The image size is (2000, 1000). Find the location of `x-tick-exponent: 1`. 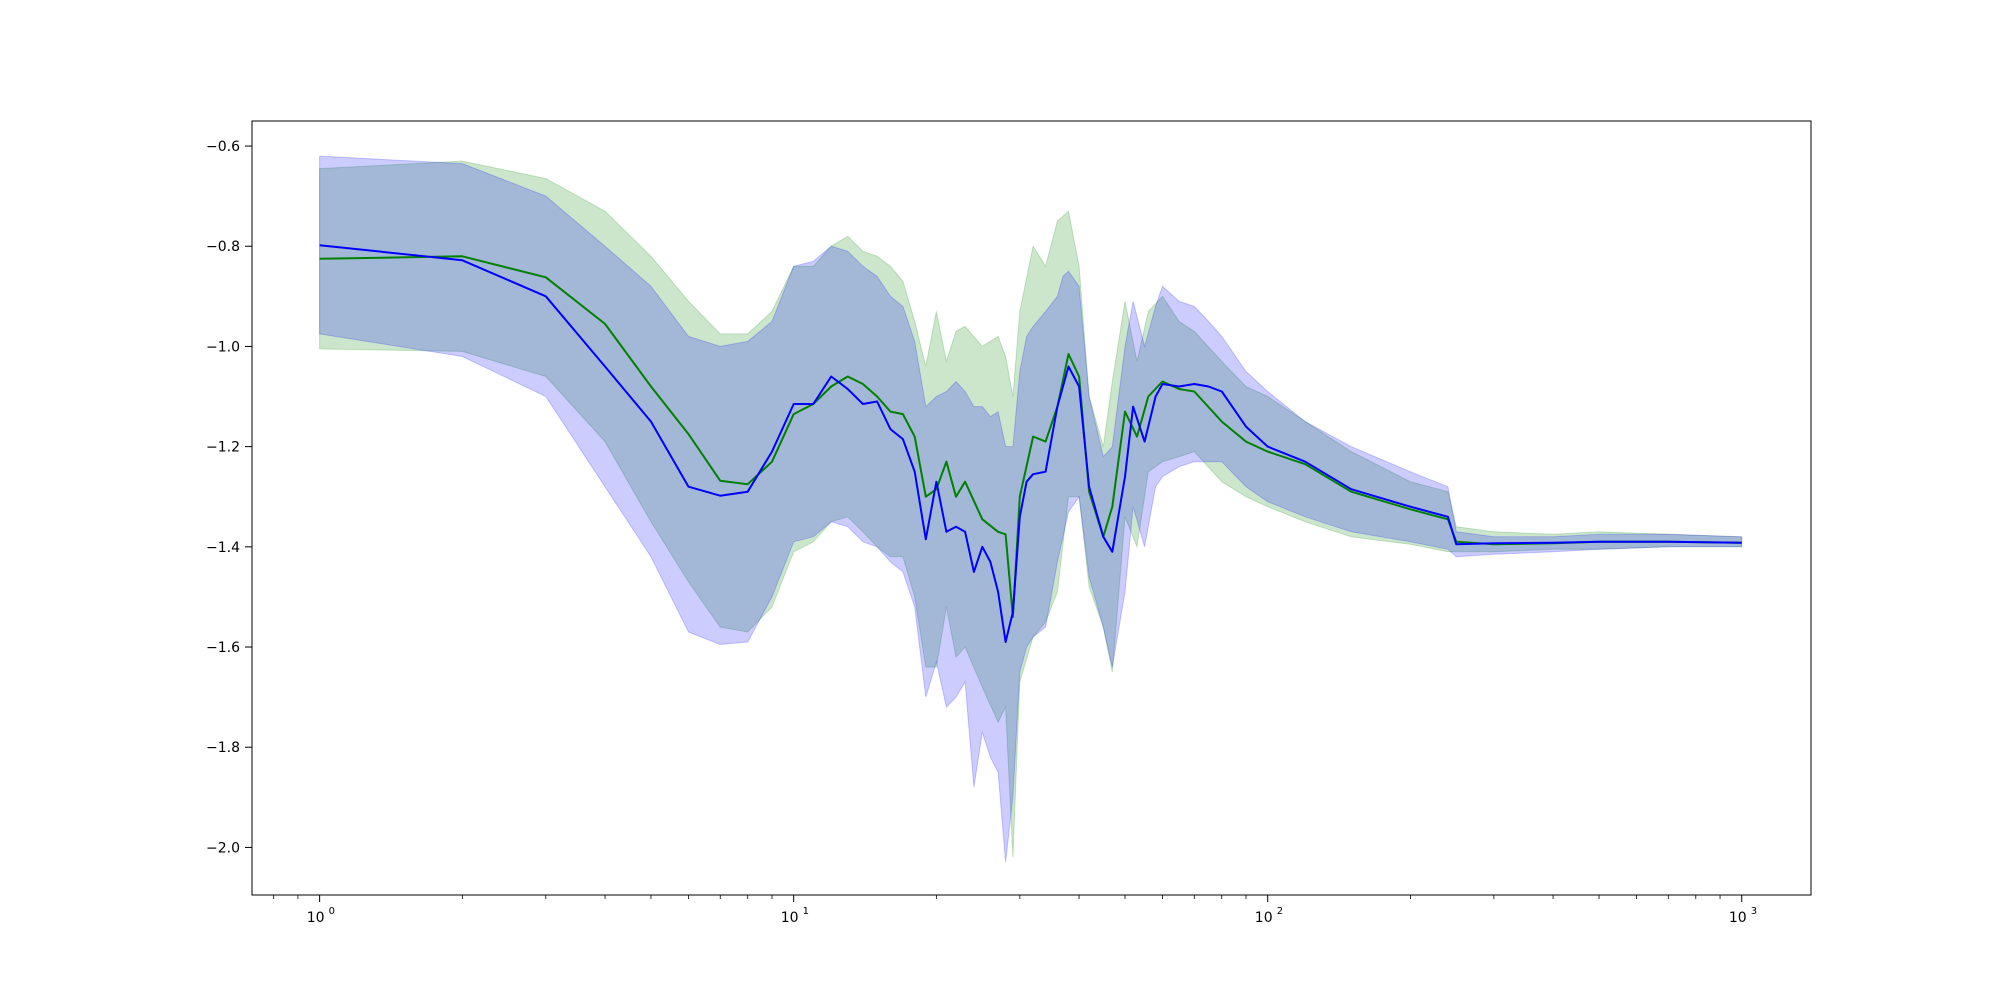

x-tick-exponent: 1 is located at coordinates (806, 911).